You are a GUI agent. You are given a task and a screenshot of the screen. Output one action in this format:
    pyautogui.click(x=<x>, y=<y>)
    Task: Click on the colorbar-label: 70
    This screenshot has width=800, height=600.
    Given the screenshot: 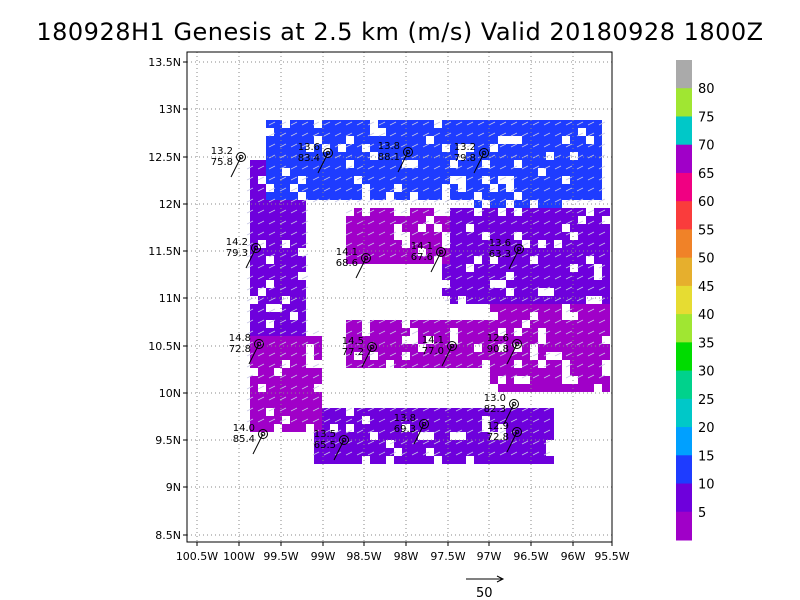 What is the action you would take?
    pyautogui.click(x=706, y=146)
    